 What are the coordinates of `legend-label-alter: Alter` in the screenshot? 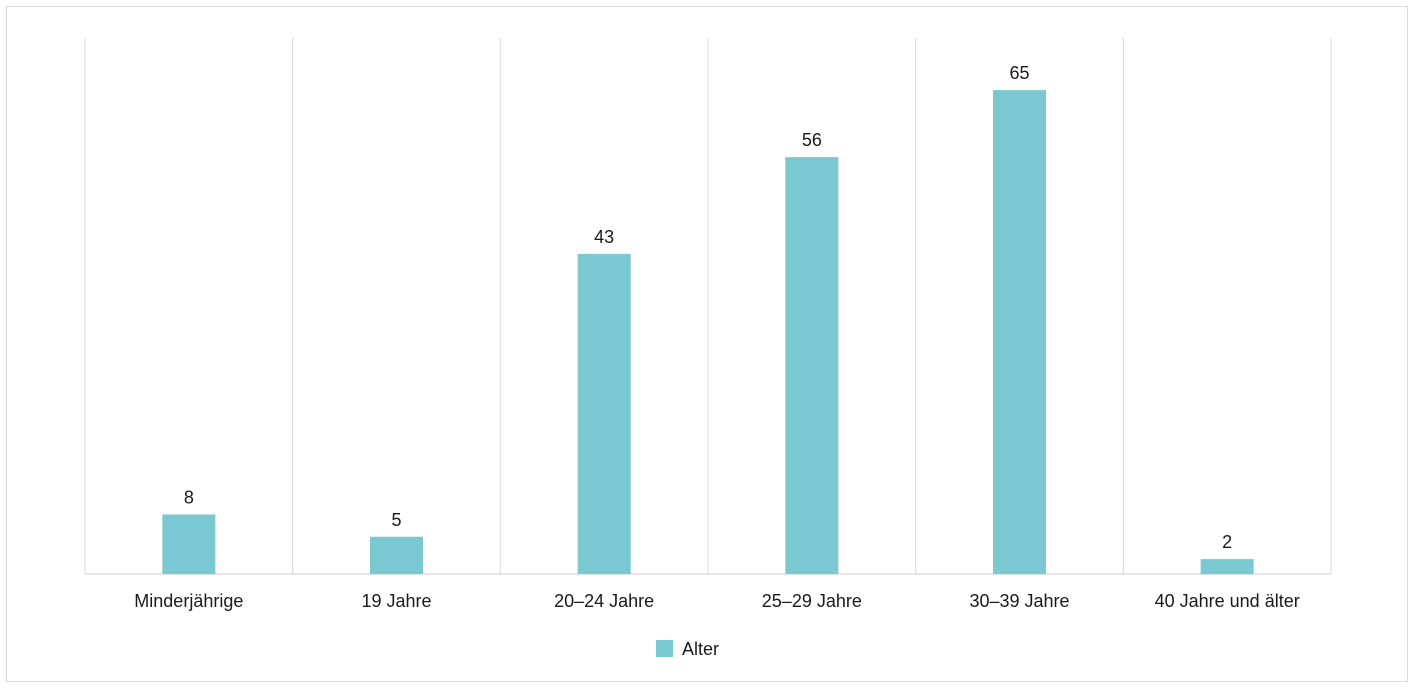 It's located at (700, 649).